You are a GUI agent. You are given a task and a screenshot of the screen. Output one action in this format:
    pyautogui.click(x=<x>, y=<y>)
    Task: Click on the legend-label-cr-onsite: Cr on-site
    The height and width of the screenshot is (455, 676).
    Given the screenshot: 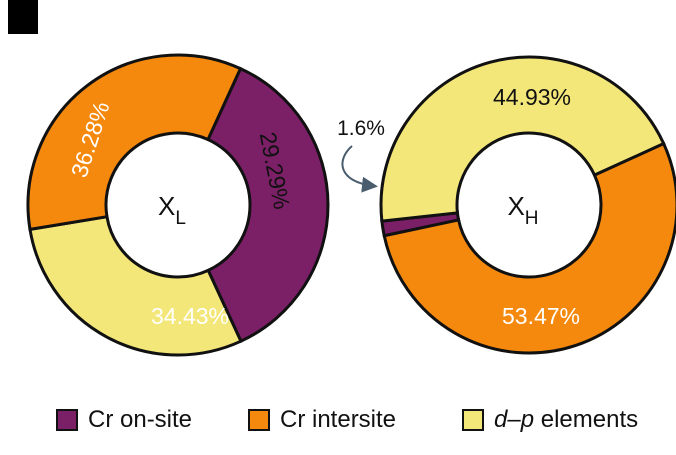 What is the action you would take?
    pyautogui.click(x=140, y=419)
    